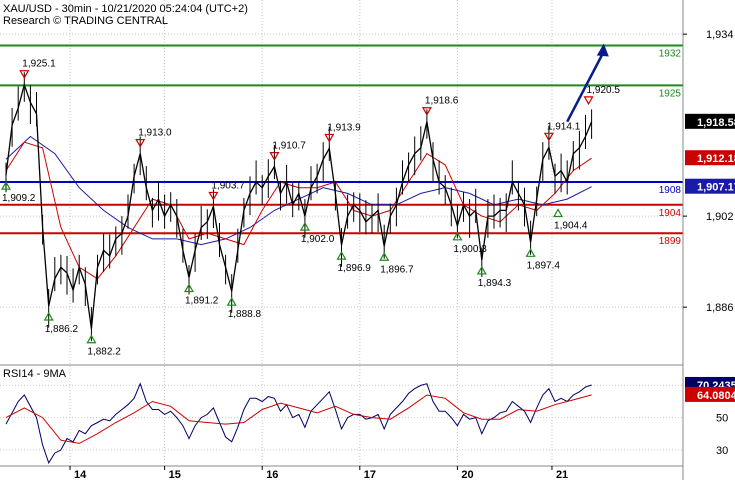 The height and width of the screenshot is (485, 735). What do you see at coordinates (298, 419) in the screenshot?
I see `rsi-ma-line` at bounding box center [298, 419].